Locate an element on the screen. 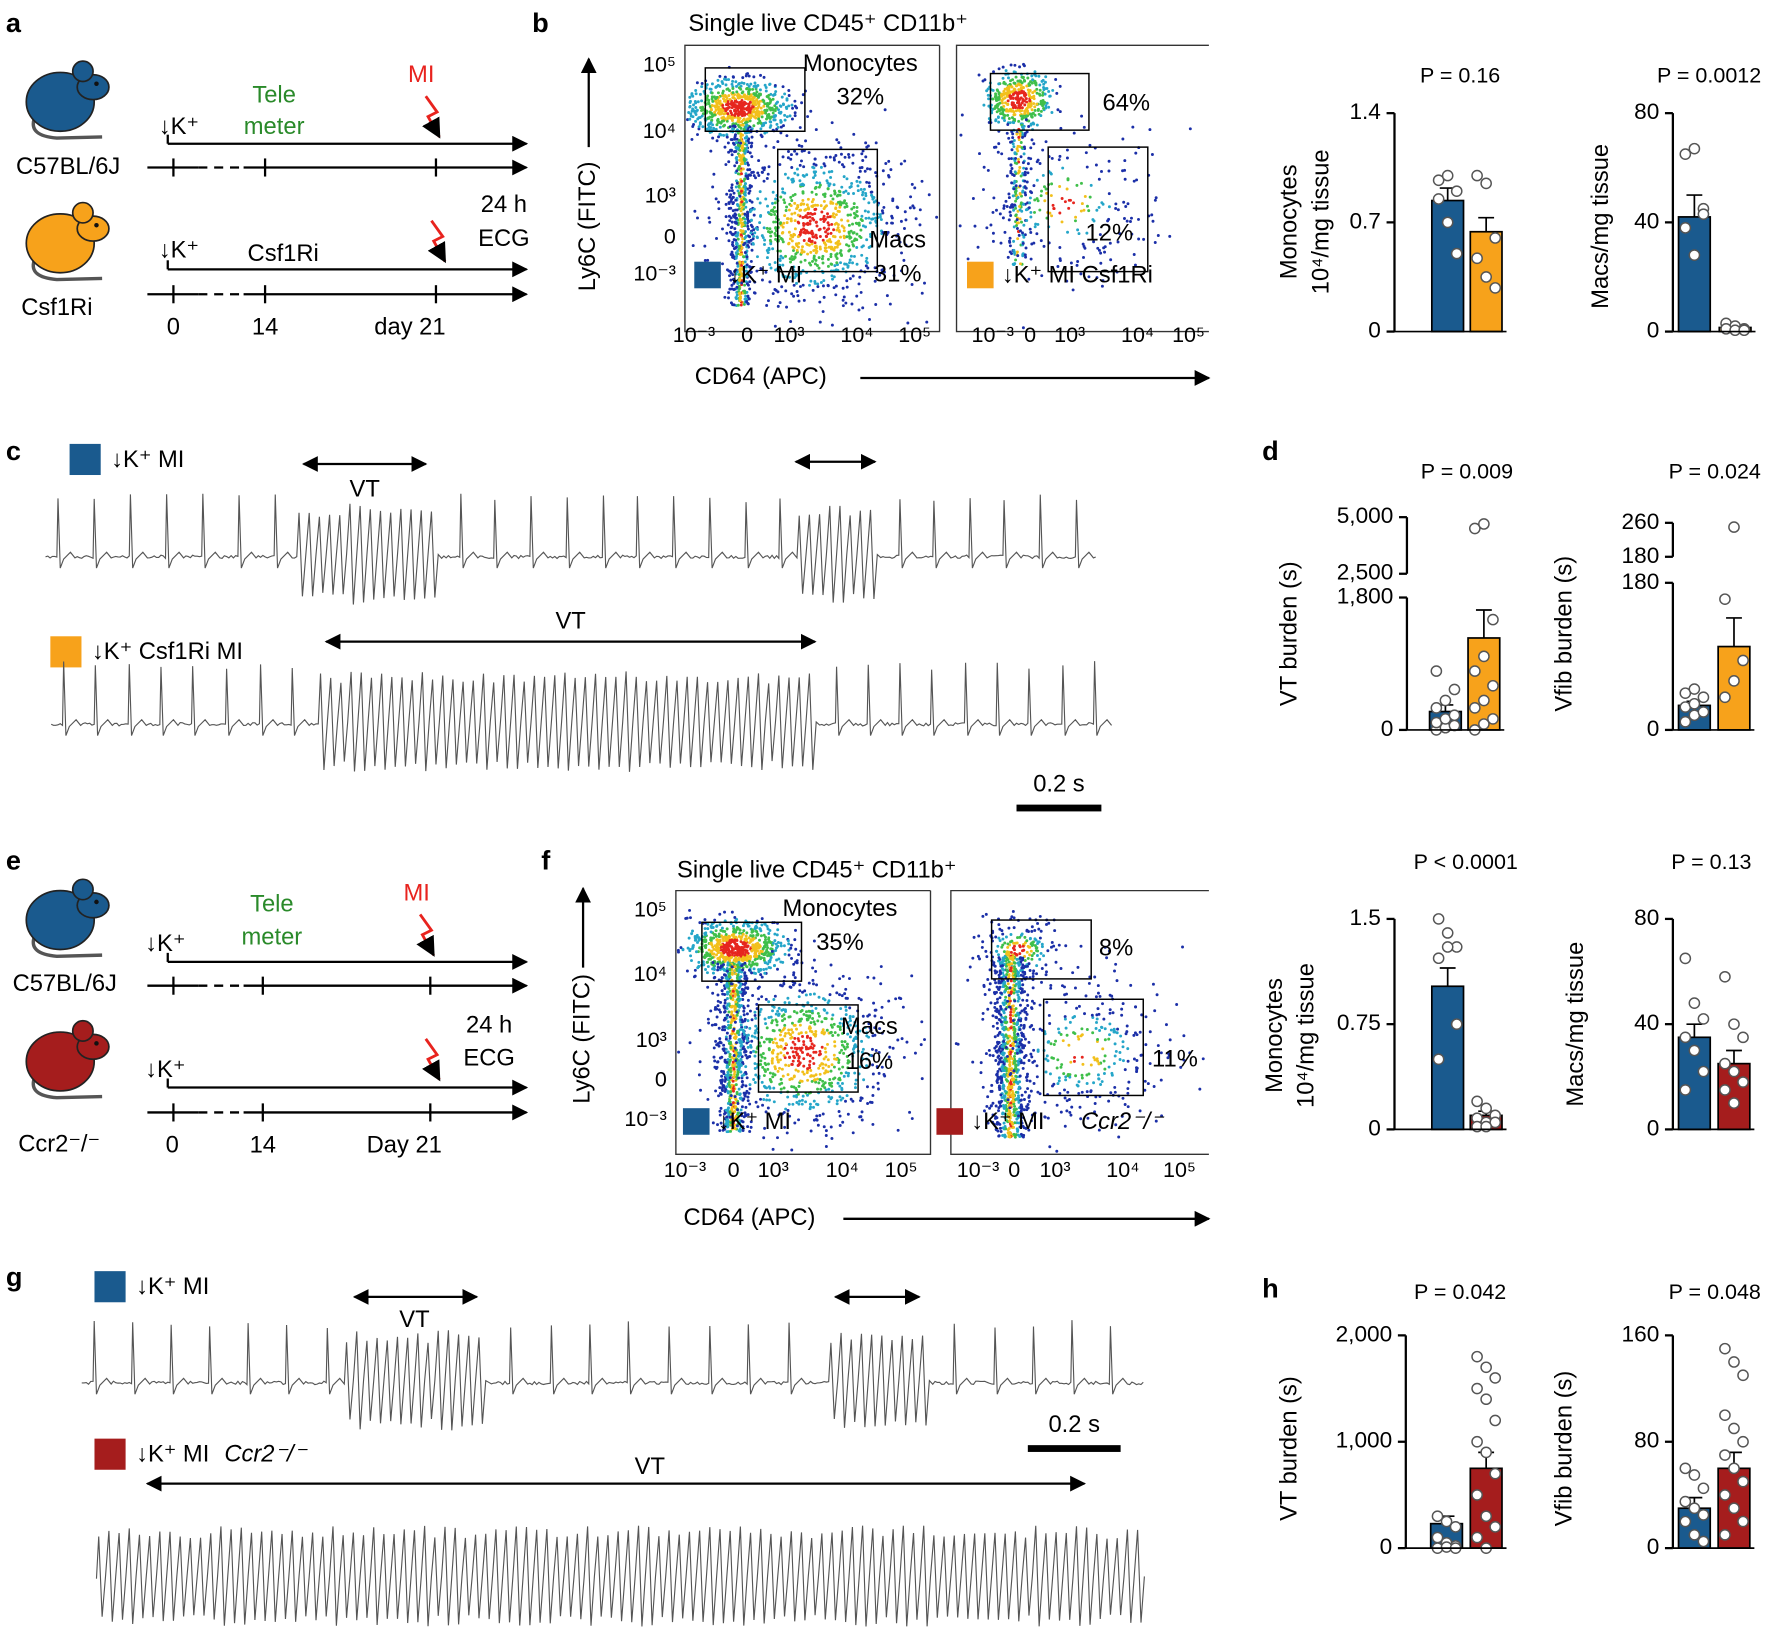  legend-label: ↓K⁺ MI Csf1Ri is located at coordinates (1077, 274).